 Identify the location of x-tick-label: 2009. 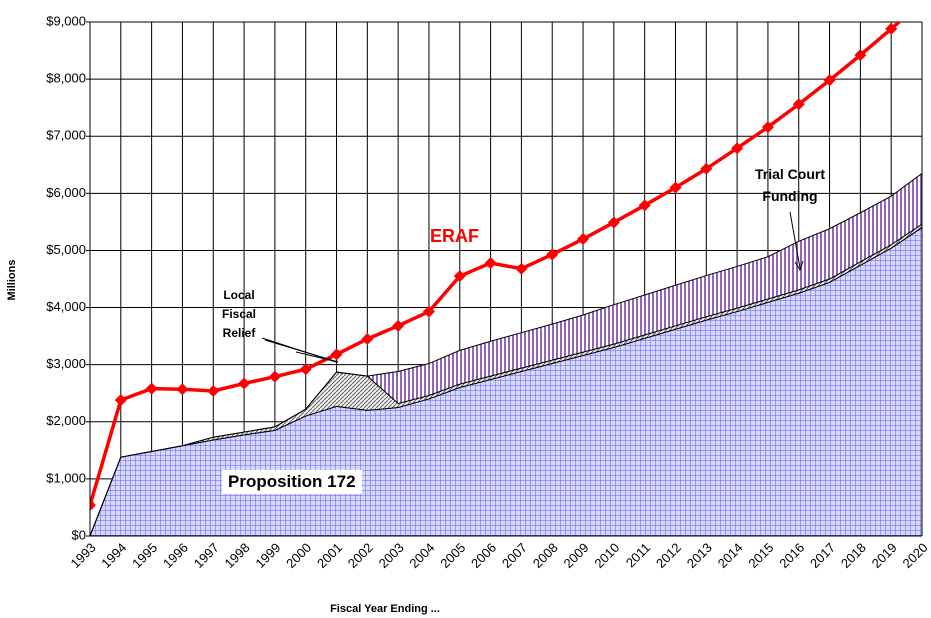
(576, 555).